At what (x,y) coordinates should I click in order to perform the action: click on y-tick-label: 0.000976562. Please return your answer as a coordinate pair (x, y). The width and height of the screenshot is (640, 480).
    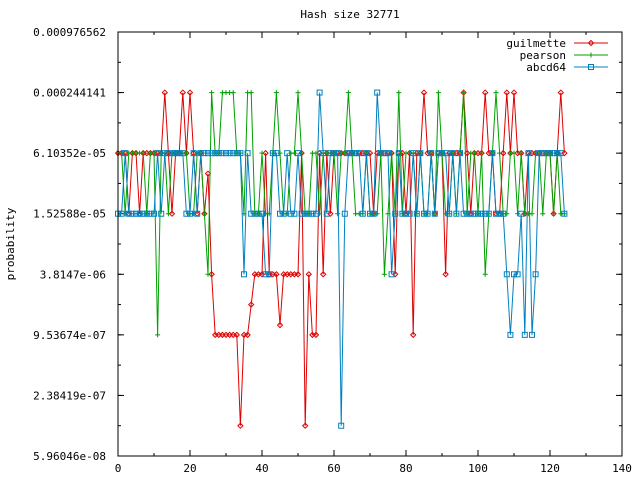
    Looking at the image, I should click on (69, 32).